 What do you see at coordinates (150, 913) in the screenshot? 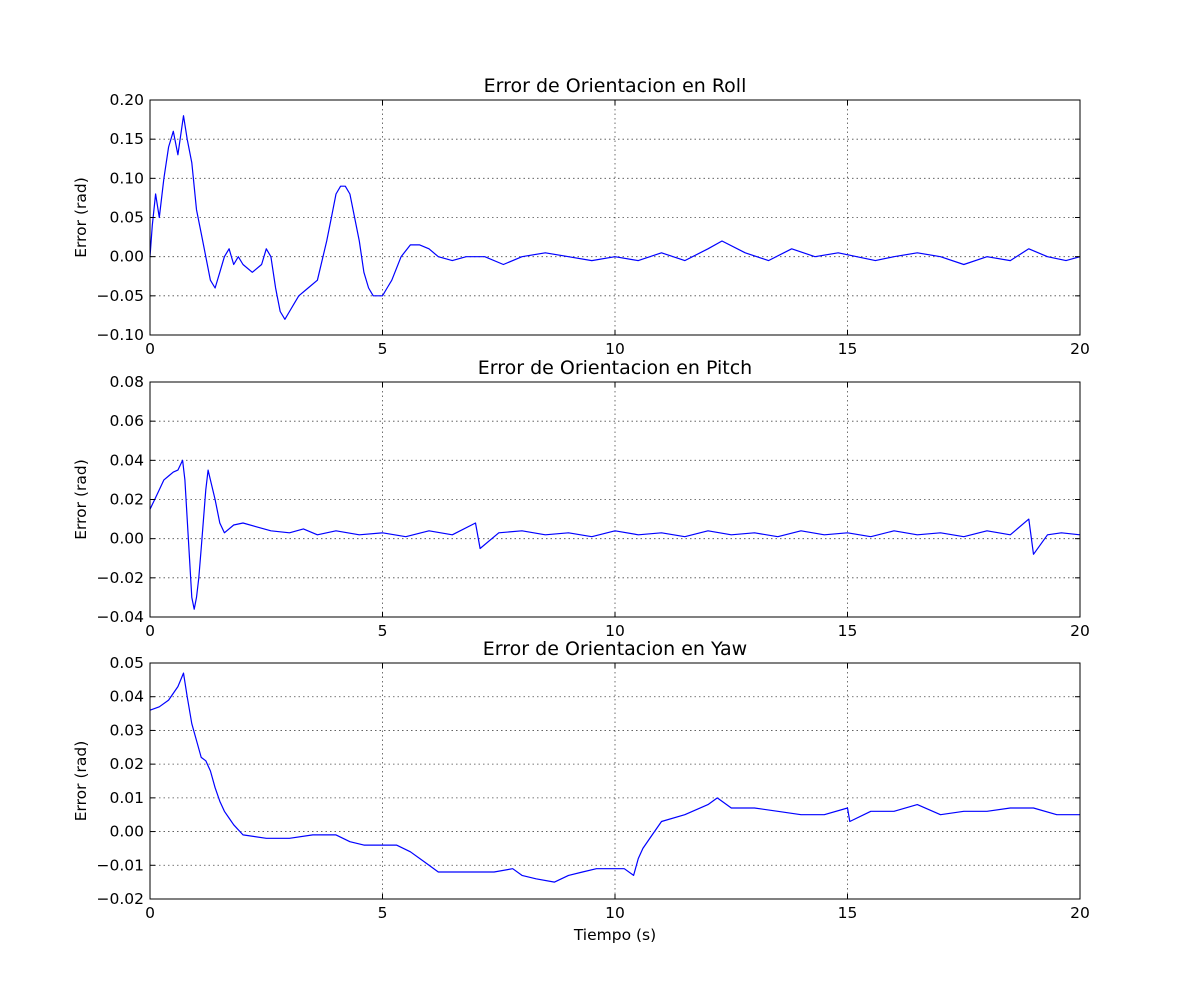
I see `yaw-xtick-label: 0` at bounding box center [150, 913].